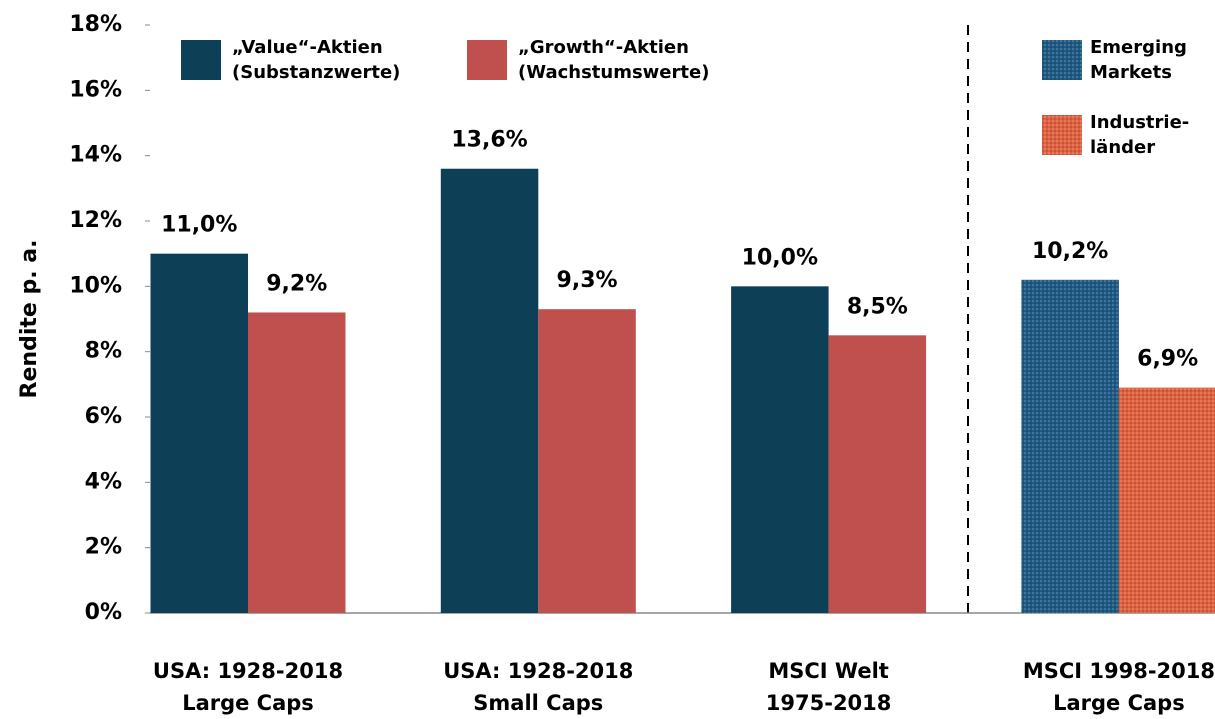  What do you see at coordinates (103, 416) in the screenshot?
I see `y-tick-label: 6%` at bounding box center [103, 416].